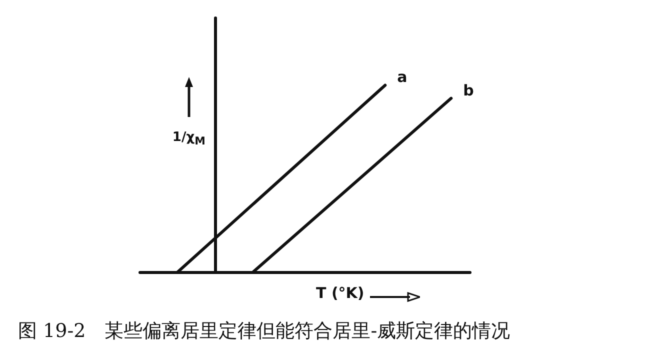  What do you see at coordinates (264, 331) in the screenshot?
I see `caption: 图 19-2 某些偏离居里定律但能符合居里-威斯定律的情况` at bounding box center [264, 331].